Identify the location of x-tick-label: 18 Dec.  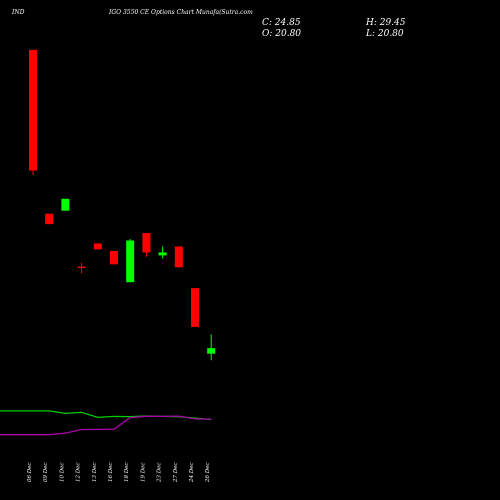
(127, 473).